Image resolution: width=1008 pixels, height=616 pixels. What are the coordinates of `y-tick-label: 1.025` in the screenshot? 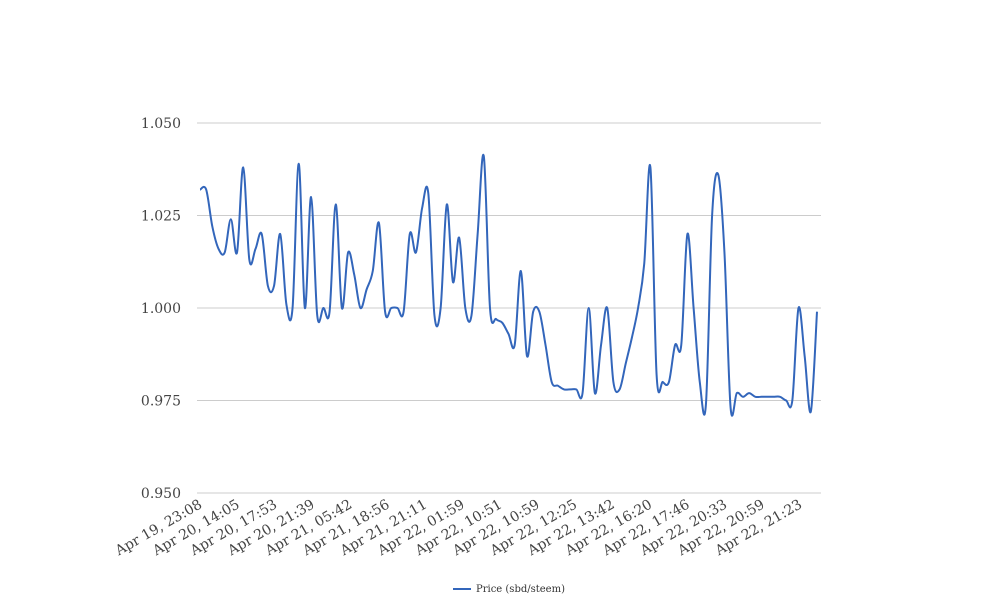 It's located at (161, 217).